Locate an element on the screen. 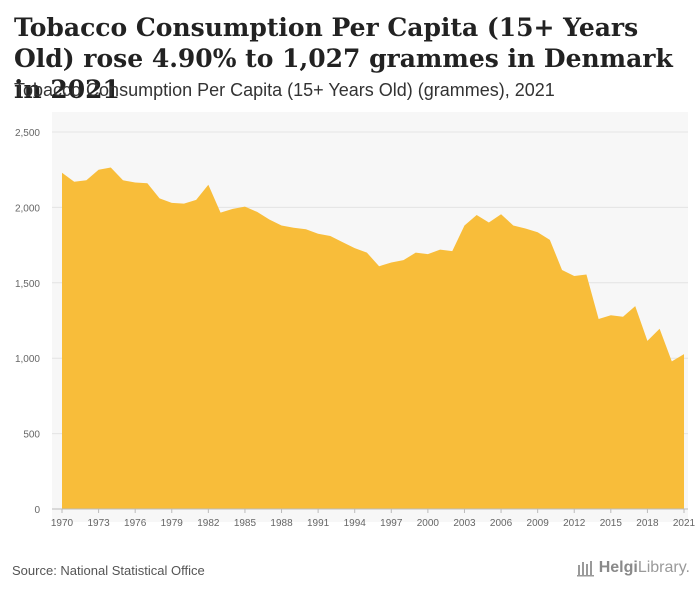 This screenshot has height=596, width=700. x-tick-label: 2012 is located at coordinates (574, 523).